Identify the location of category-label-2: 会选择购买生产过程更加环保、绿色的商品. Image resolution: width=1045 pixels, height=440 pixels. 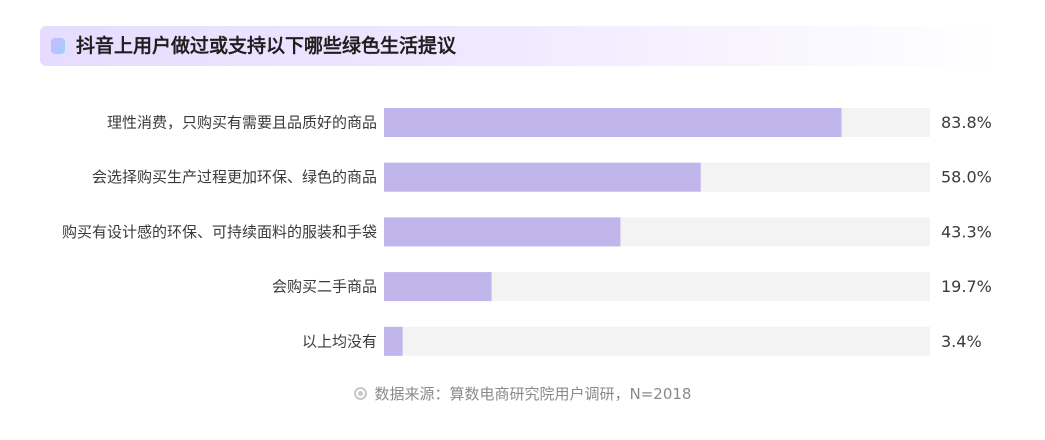
(234, 177).